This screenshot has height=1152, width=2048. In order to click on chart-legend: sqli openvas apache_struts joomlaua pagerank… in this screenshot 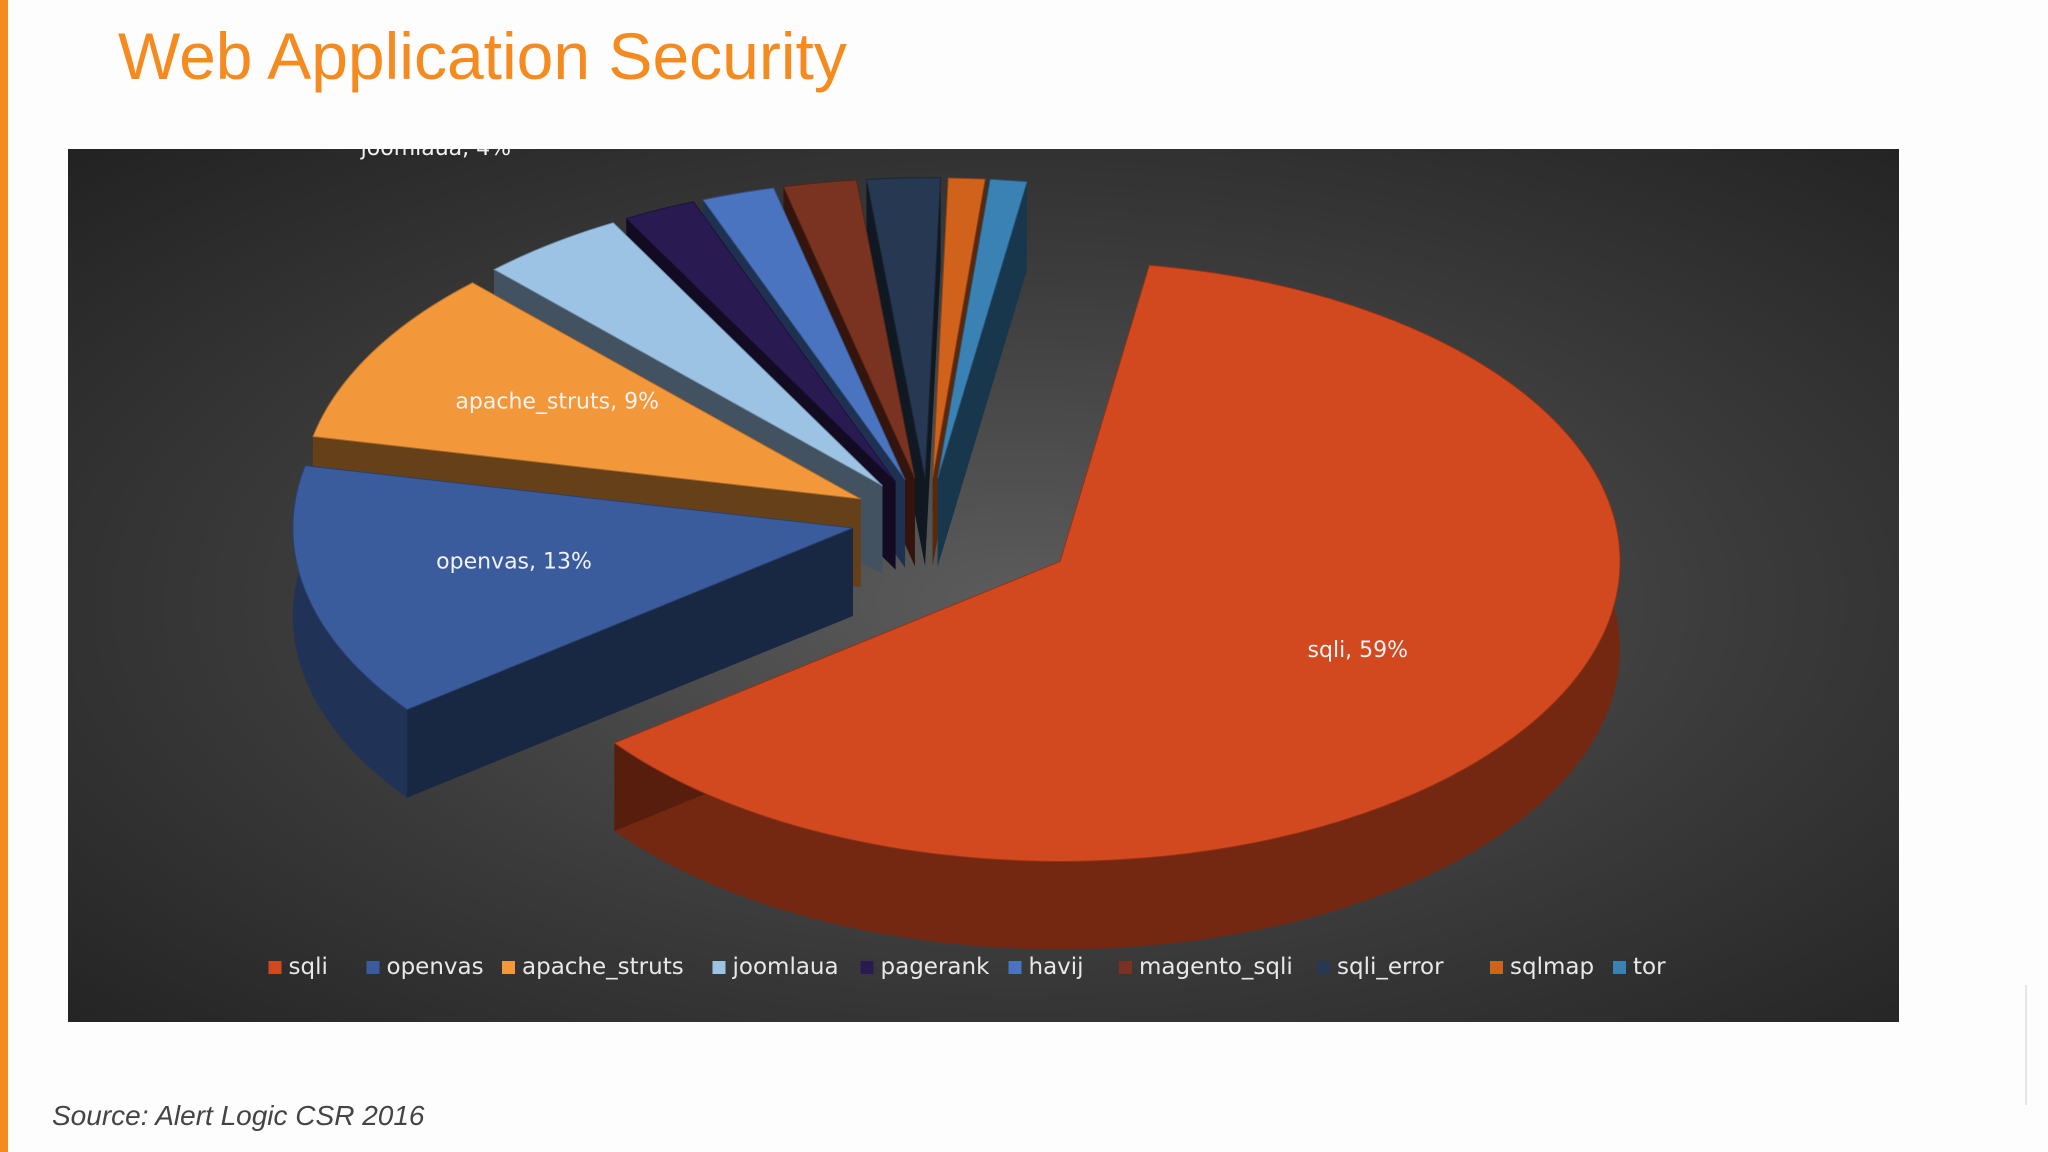, I will do `click(967, 967)`.